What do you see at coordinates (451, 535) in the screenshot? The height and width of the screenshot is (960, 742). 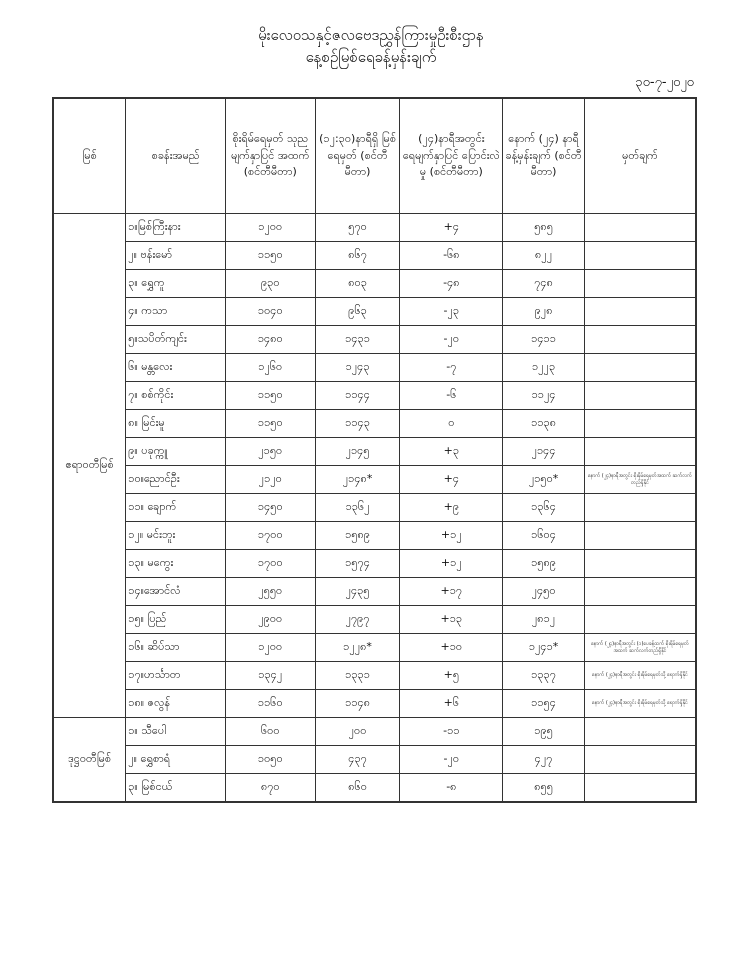 I see `change-24h: +၁၂` at bounding box center [451, 535].